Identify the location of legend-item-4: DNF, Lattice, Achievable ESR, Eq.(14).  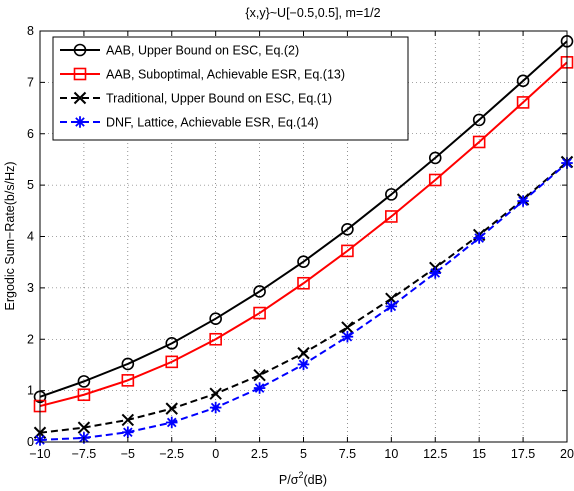
(189, 123).